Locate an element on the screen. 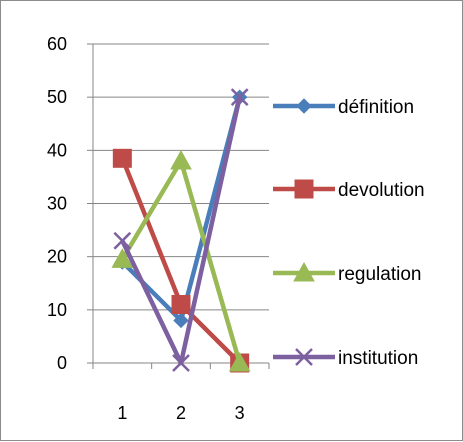  legend-3-label: institution is located at coordinates (378, 358).